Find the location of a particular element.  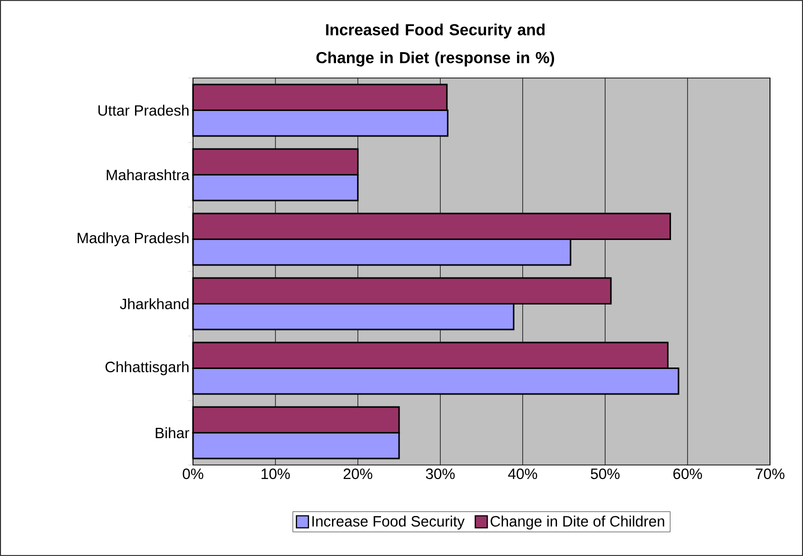

chart-title: Increased Food Security and Change in Diet (response in %) is located at coordinates (435, 45).